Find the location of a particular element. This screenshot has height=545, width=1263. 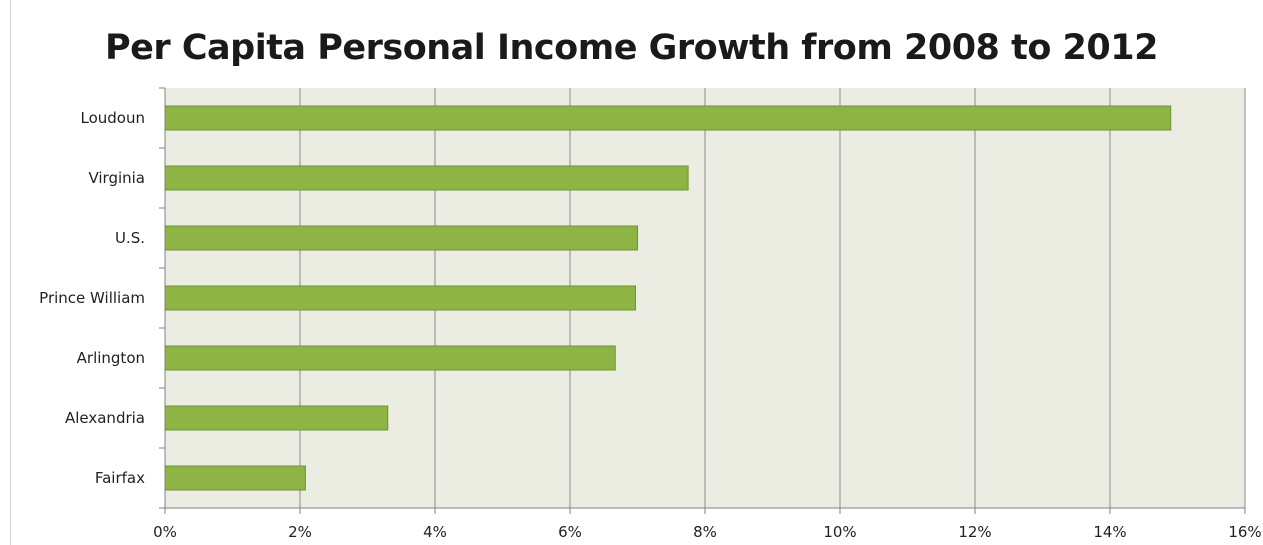

bar-prince-william is located at coordinates (400, 298).